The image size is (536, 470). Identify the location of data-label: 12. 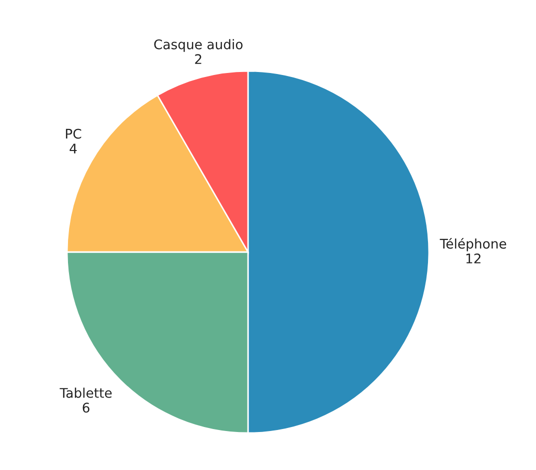
(473, 259).